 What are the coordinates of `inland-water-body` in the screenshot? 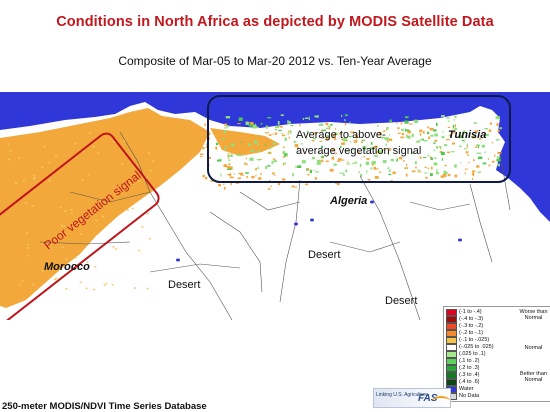 It's located at (296, 224).